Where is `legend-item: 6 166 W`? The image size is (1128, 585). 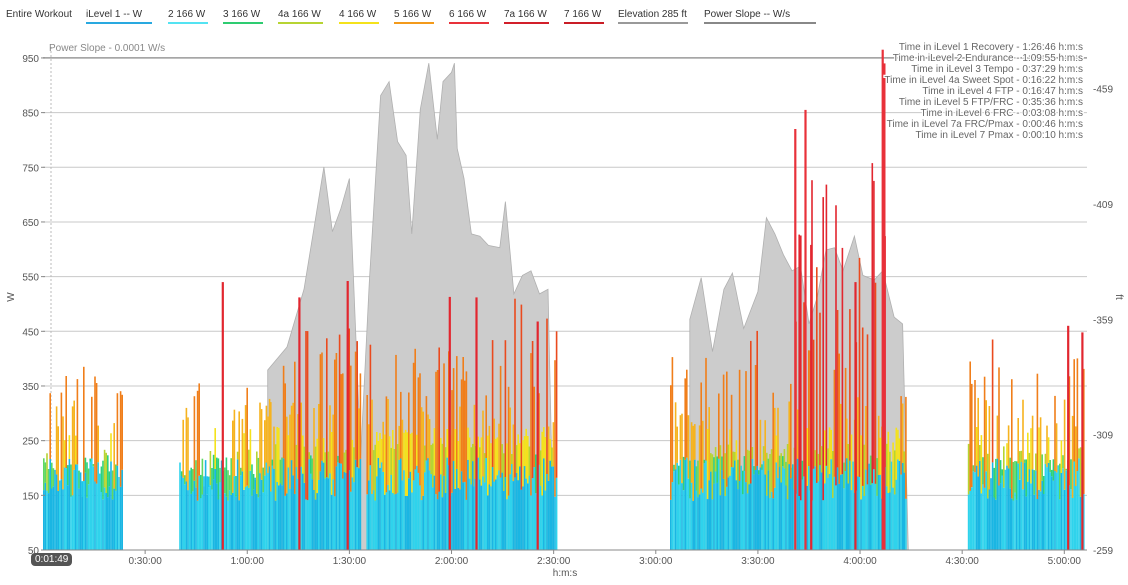 legend-item: 6 166 W is located at coordinates (469, 16).